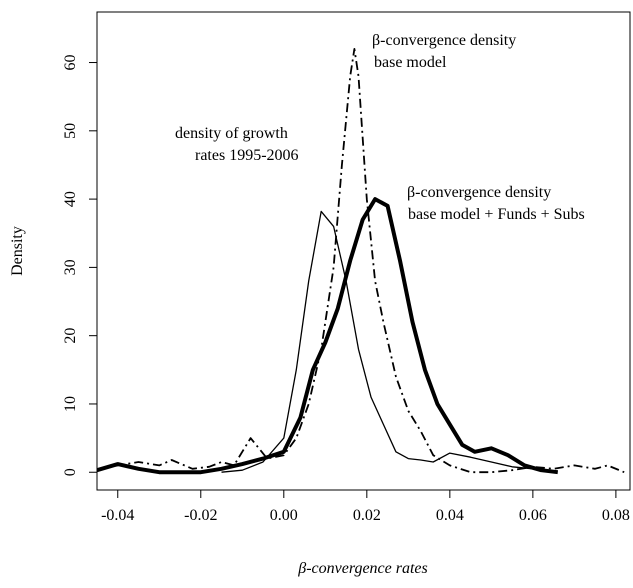 Image resolution: width=633 pixels, height=588 pixels. I want to click on x-tick-label: 0.06, so click(533, 515).